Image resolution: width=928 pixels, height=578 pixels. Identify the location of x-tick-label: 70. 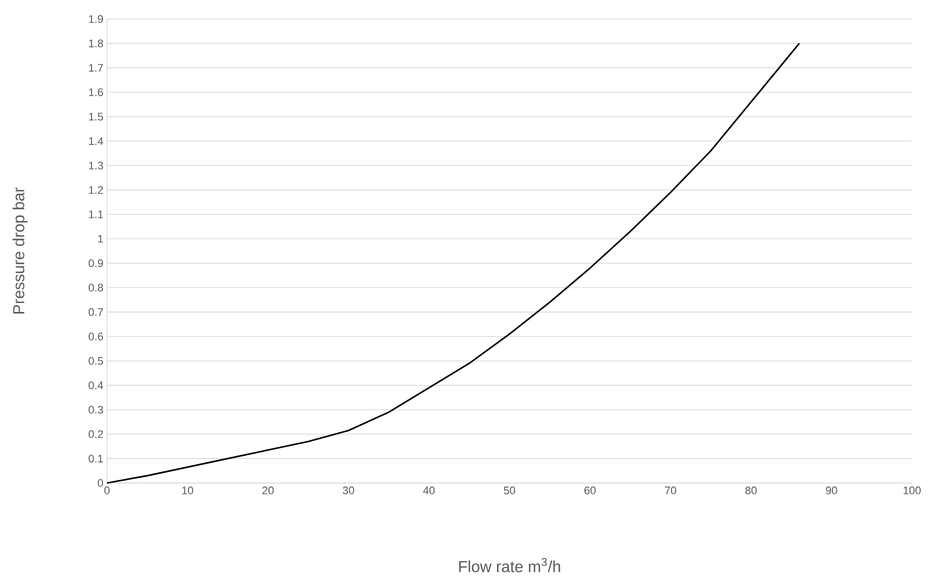
(670, 490).